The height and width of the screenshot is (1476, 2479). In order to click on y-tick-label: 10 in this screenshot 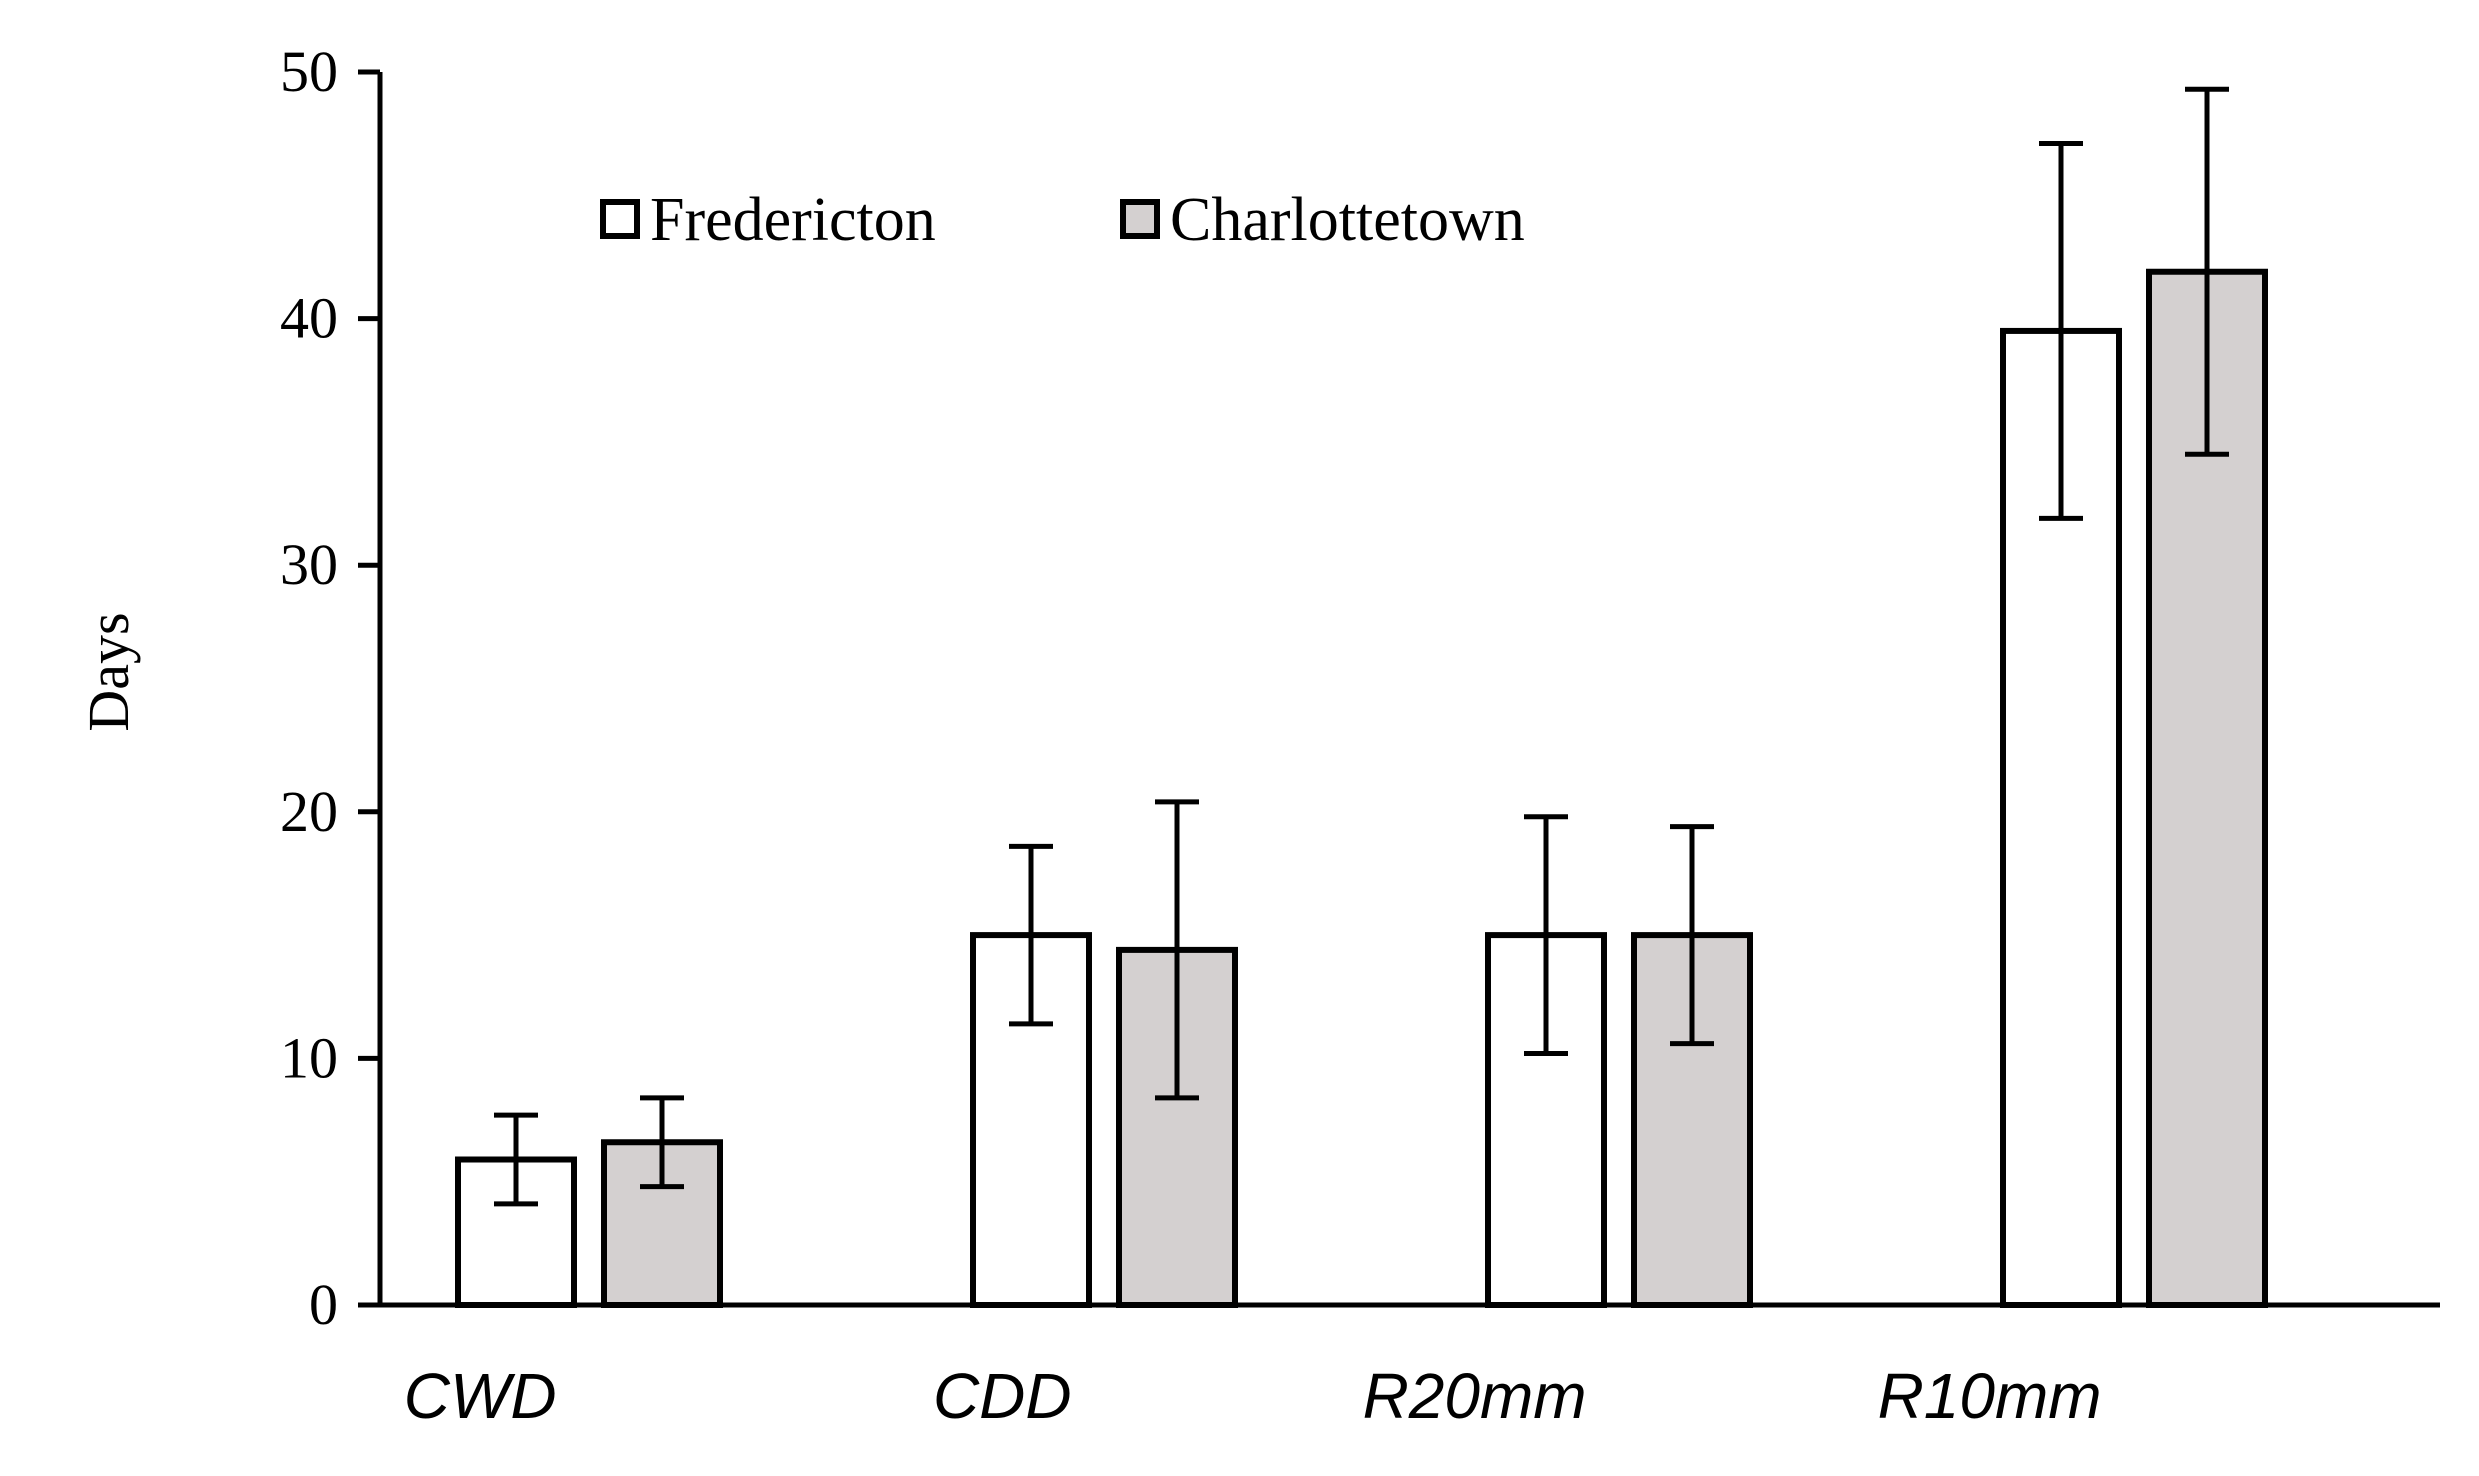, I will do `click(309, 1057)`.